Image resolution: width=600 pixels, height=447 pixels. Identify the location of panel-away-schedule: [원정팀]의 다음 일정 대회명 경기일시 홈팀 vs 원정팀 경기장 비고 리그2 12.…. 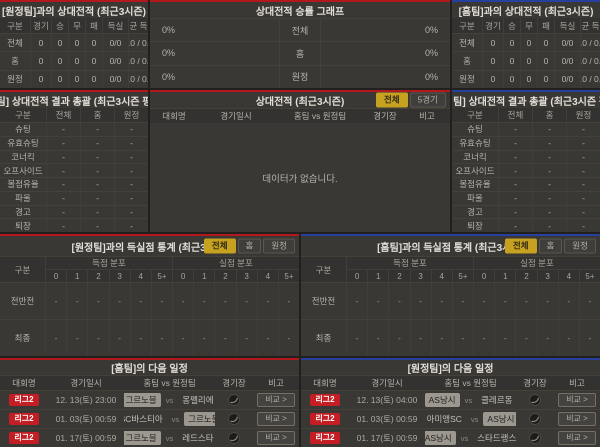
(450, 402).